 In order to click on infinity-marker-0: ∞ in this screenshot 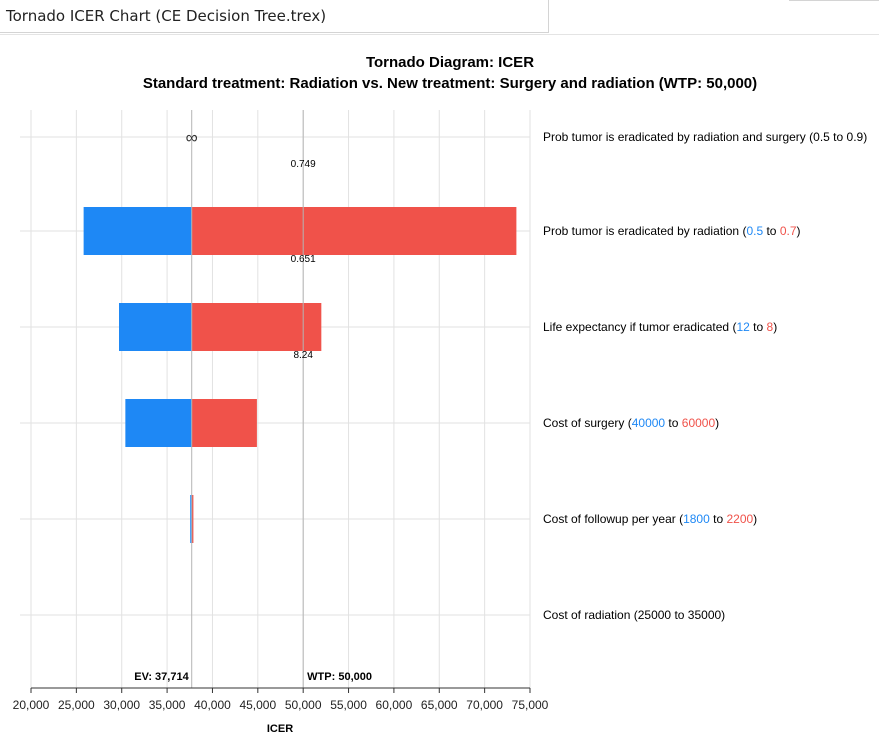, I will do `click(192, 137)`.